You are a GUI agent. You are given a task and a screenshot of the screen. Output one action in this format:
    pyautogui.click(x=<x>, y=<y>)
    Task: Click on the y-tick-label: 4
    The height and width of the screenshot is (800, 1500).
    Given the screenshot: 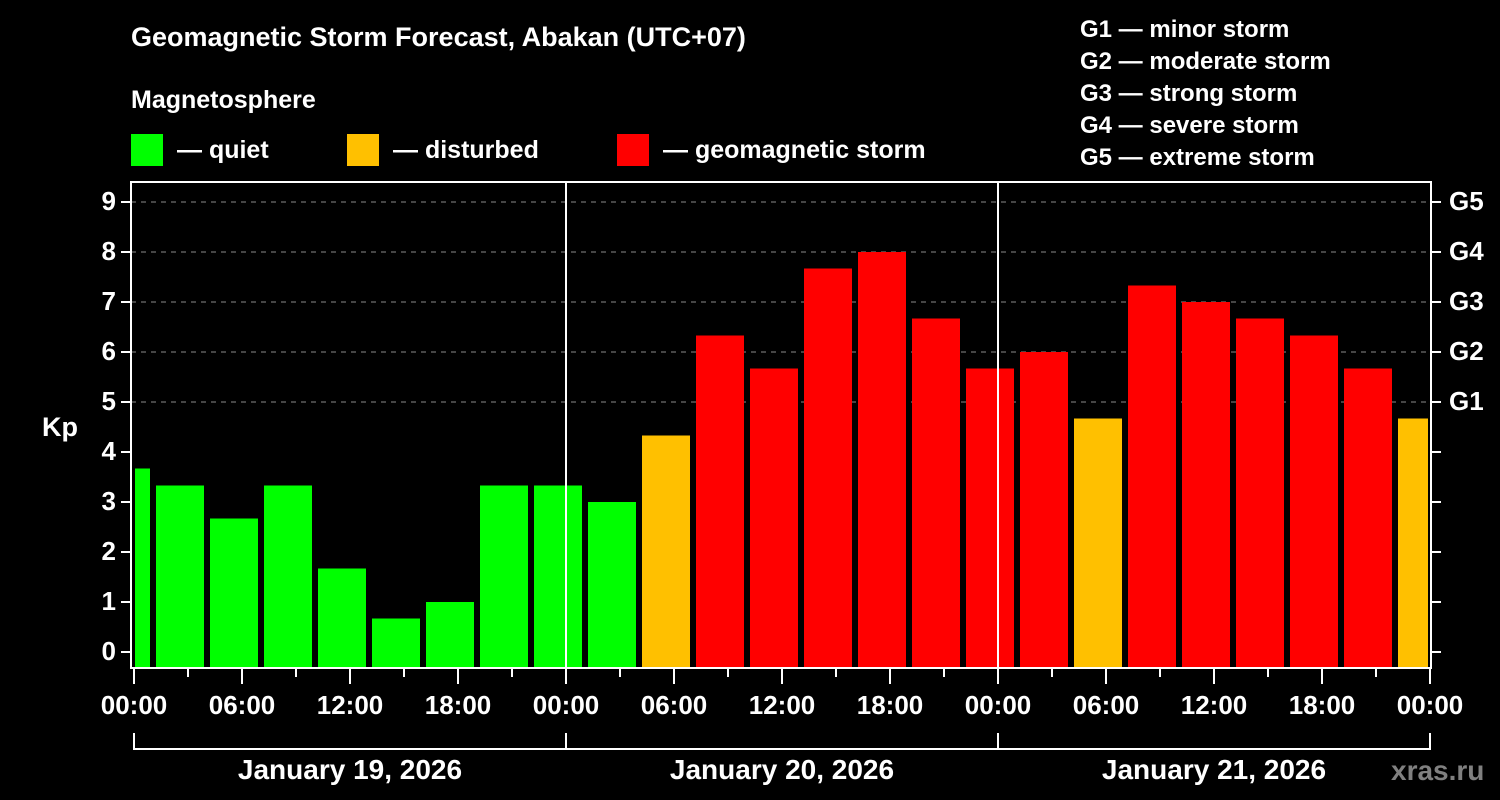 What is the action you would take?
    pyautogui.click(x=108, y=451)
    